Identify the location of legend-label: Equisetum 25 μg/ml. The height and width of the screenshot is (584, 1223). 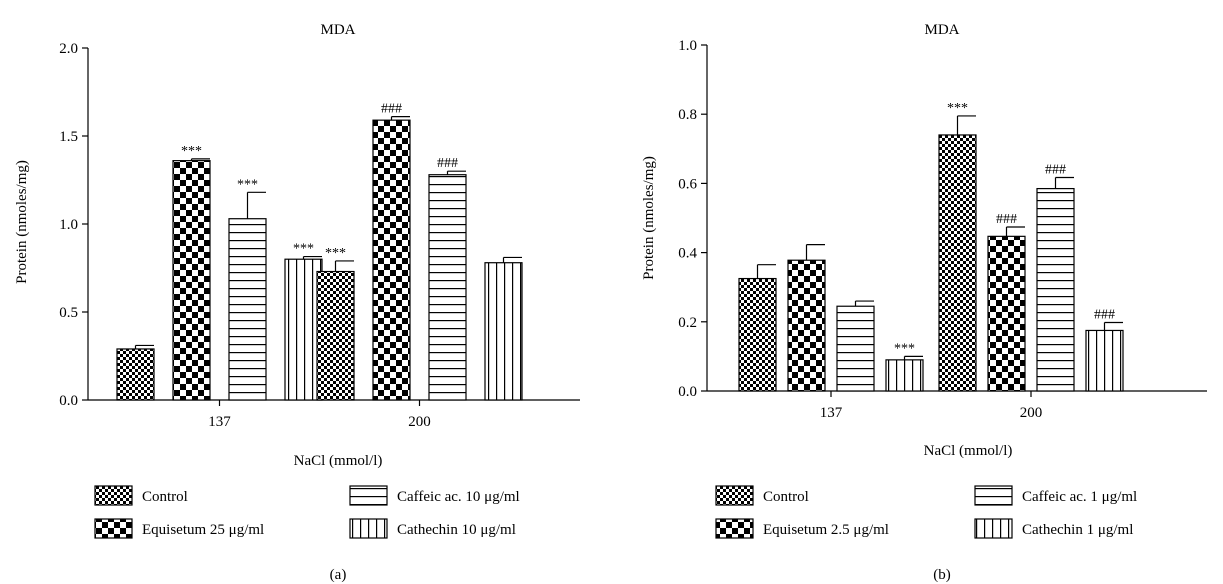
(203, 530).